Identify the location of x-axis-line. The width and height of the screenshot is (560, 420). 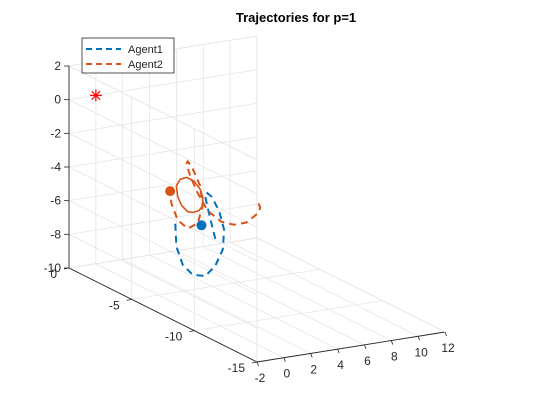
(351, 347).